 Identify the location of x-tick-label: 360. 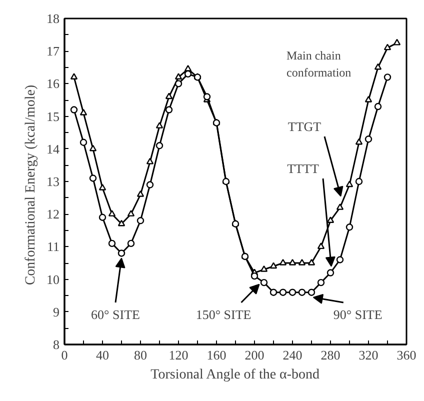
(406, 355).